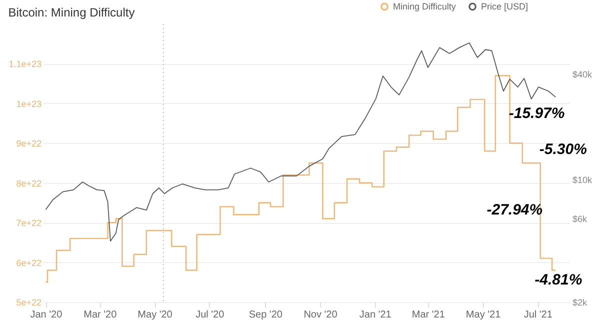  Describe the element at coordinates (580, 219) in the screenshot. I see `y2-tick-label: $6k` at that location.